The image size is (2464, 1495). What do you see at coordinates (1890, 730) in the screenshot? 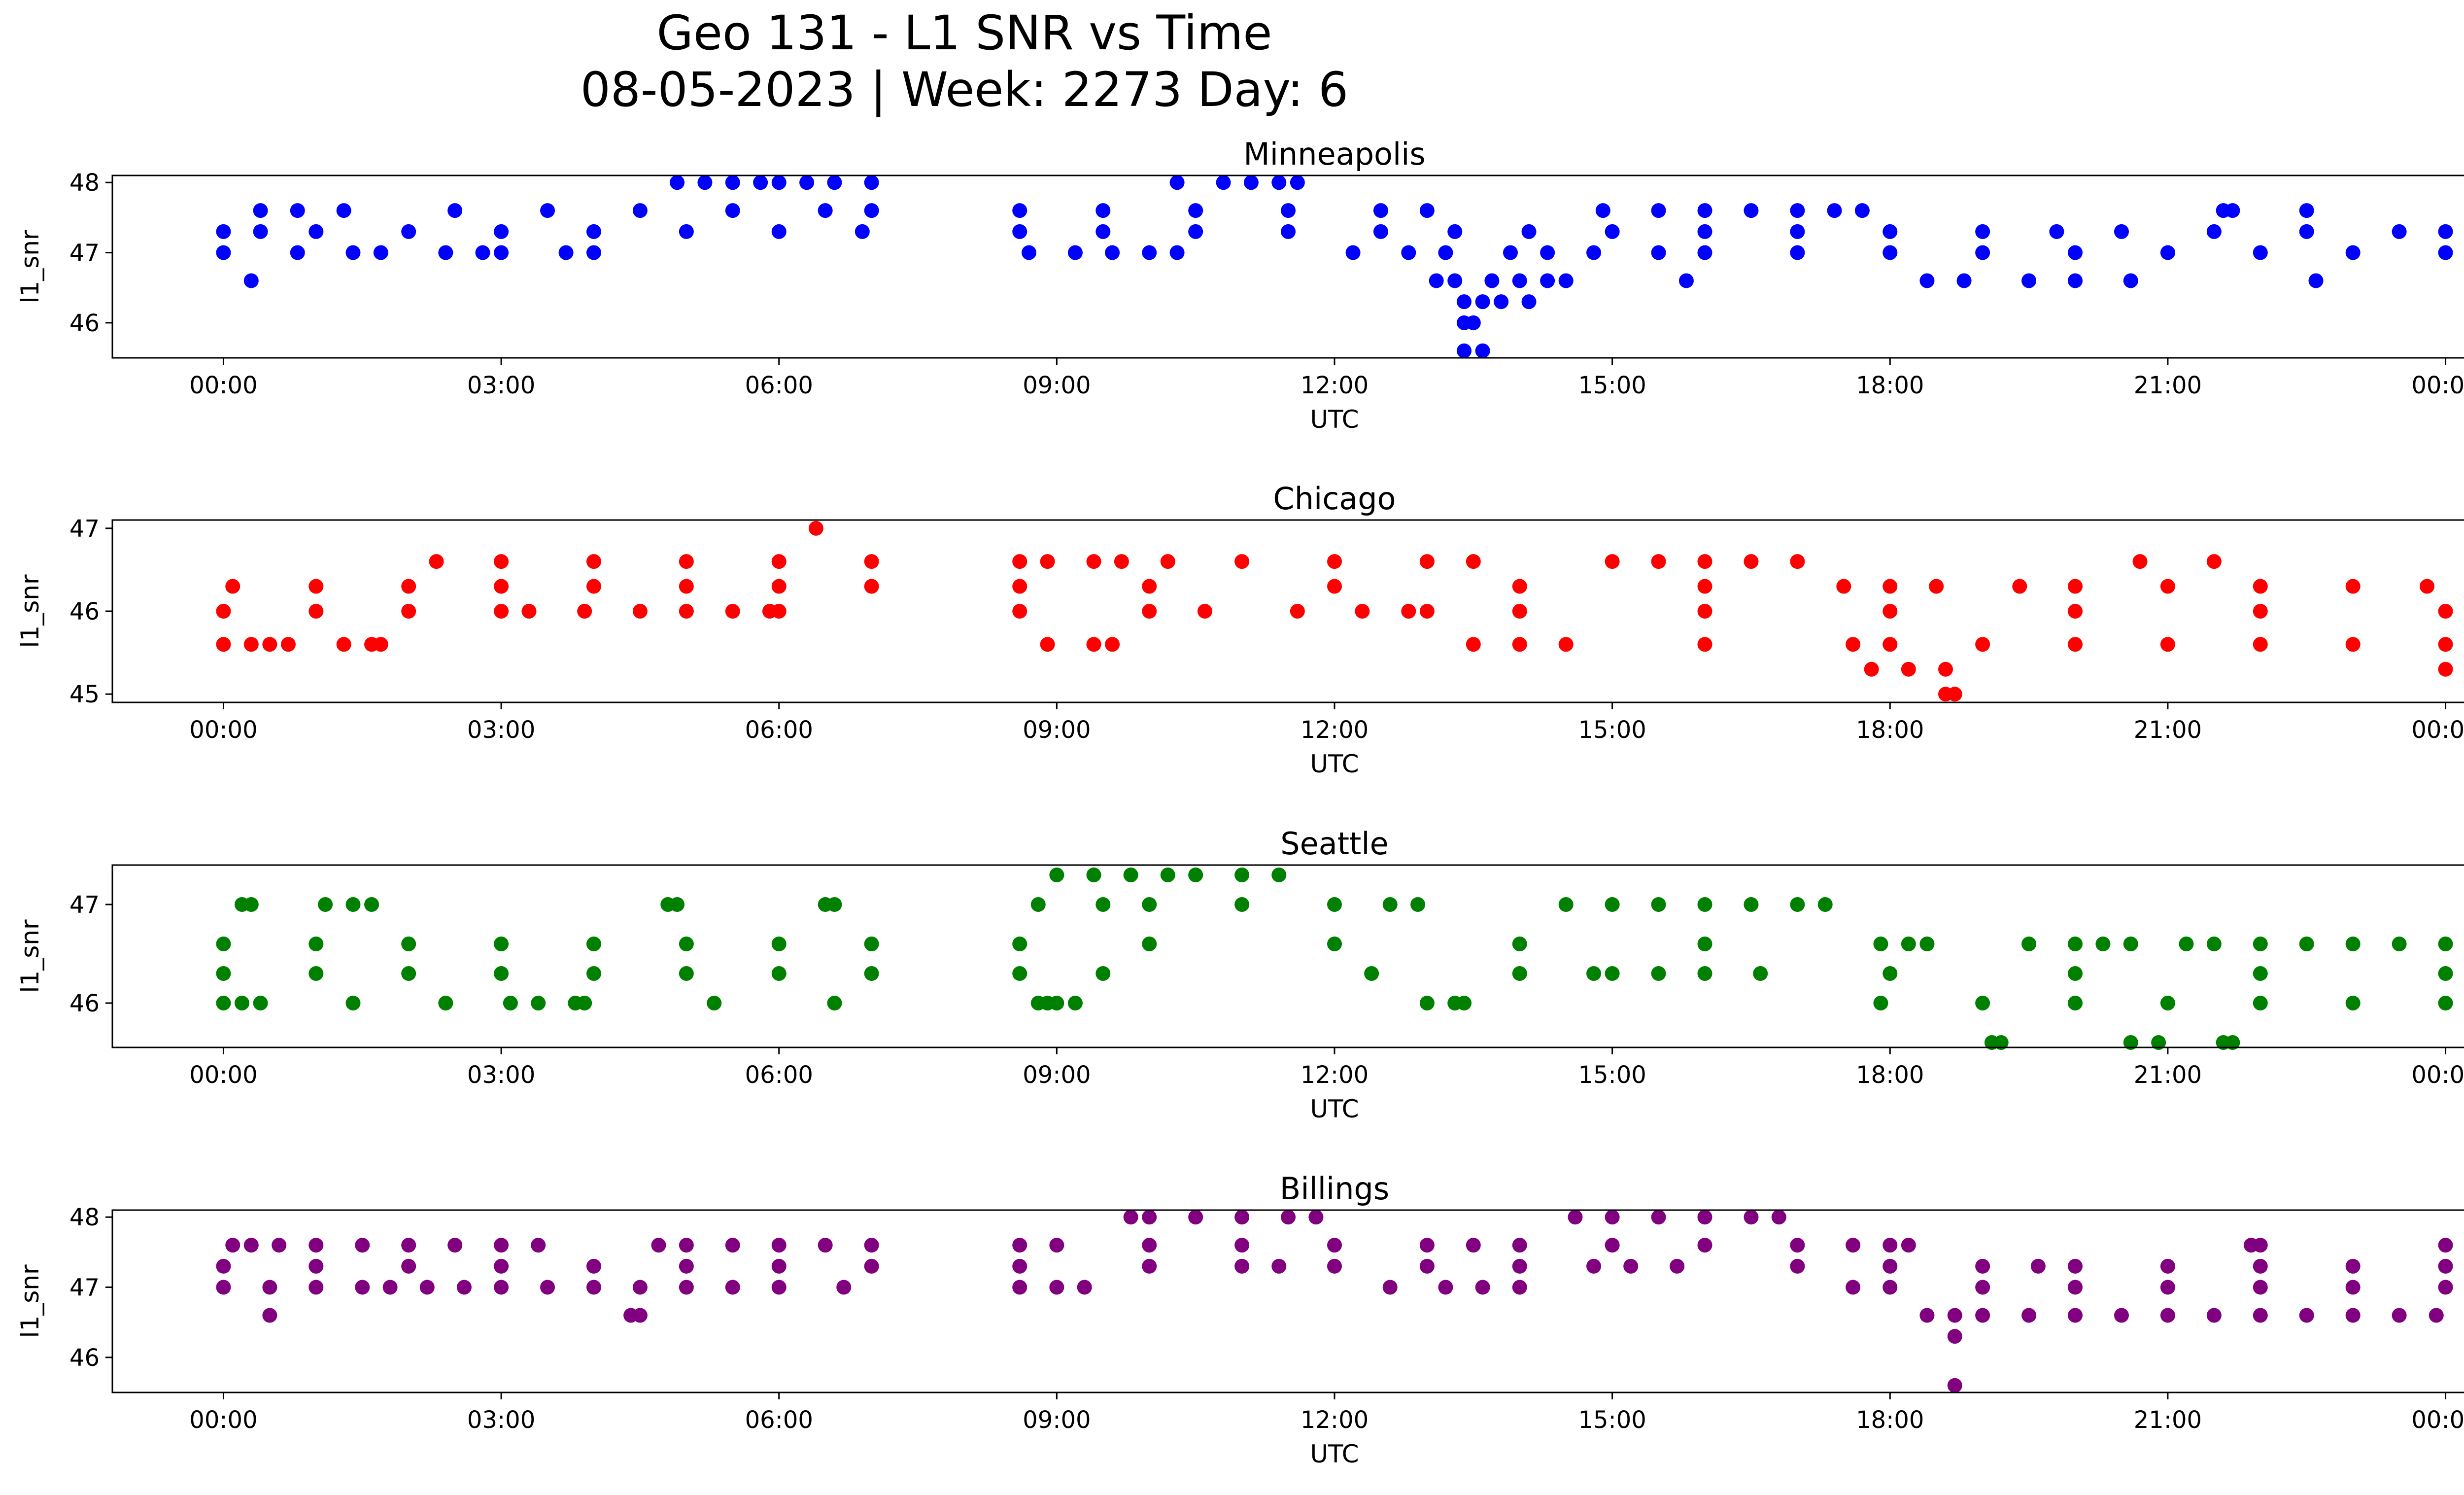
I see `x-tick-label: 18:00` at bounding box center [1890, 730].